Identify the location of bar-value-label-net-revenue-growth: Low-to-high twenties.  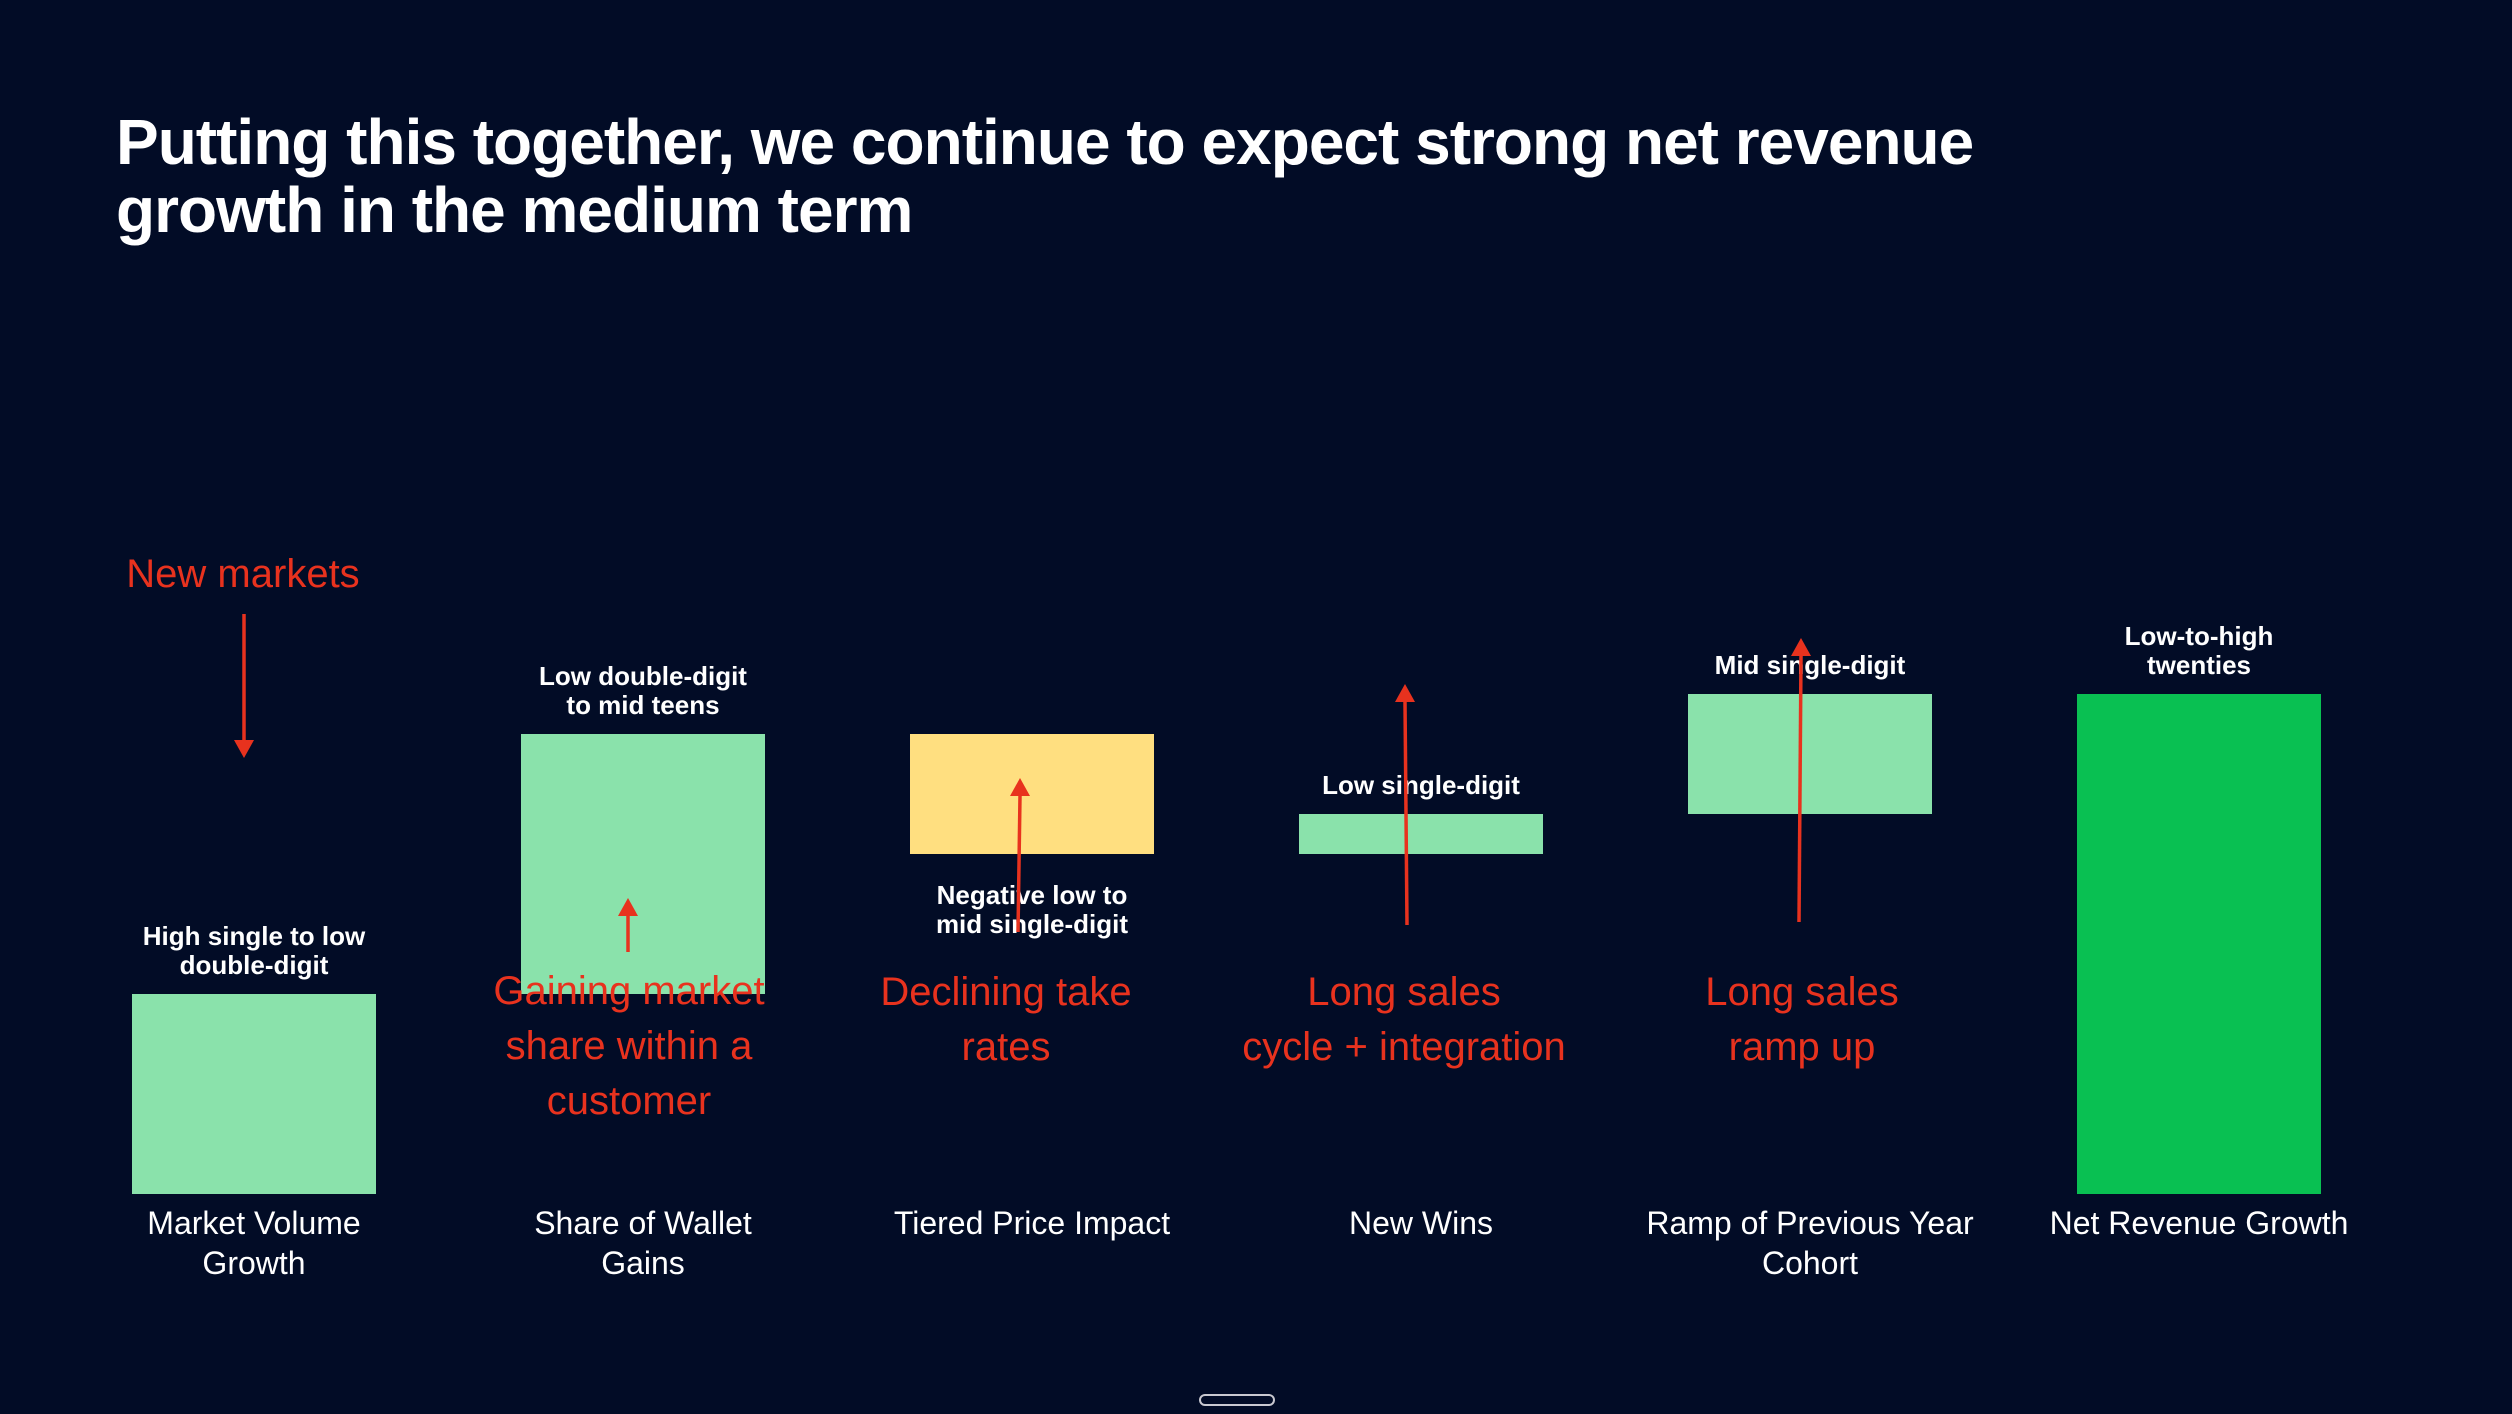
(2199, 650).